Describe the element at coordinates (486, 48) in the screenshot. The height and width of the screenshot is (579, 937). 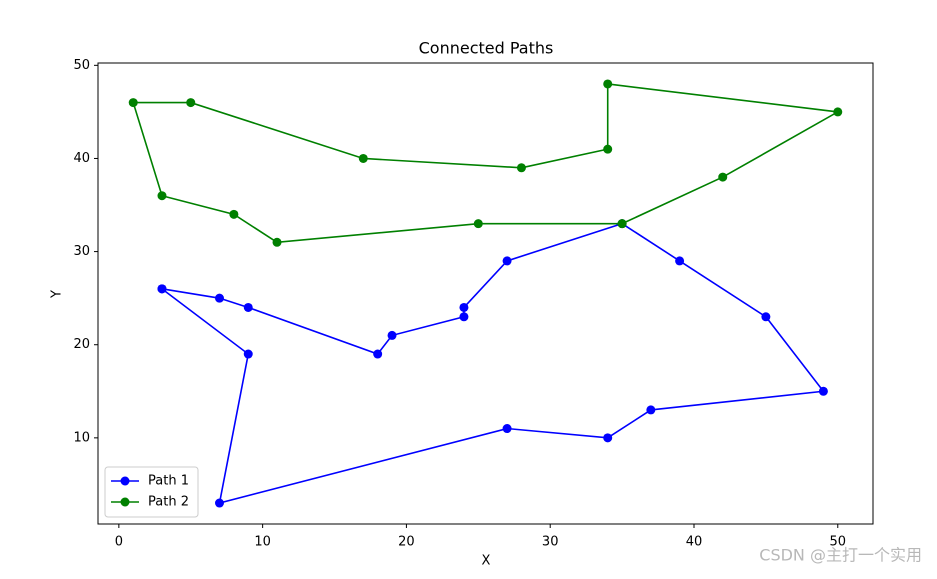
I see `chart-title: Connected Paths` at that location.